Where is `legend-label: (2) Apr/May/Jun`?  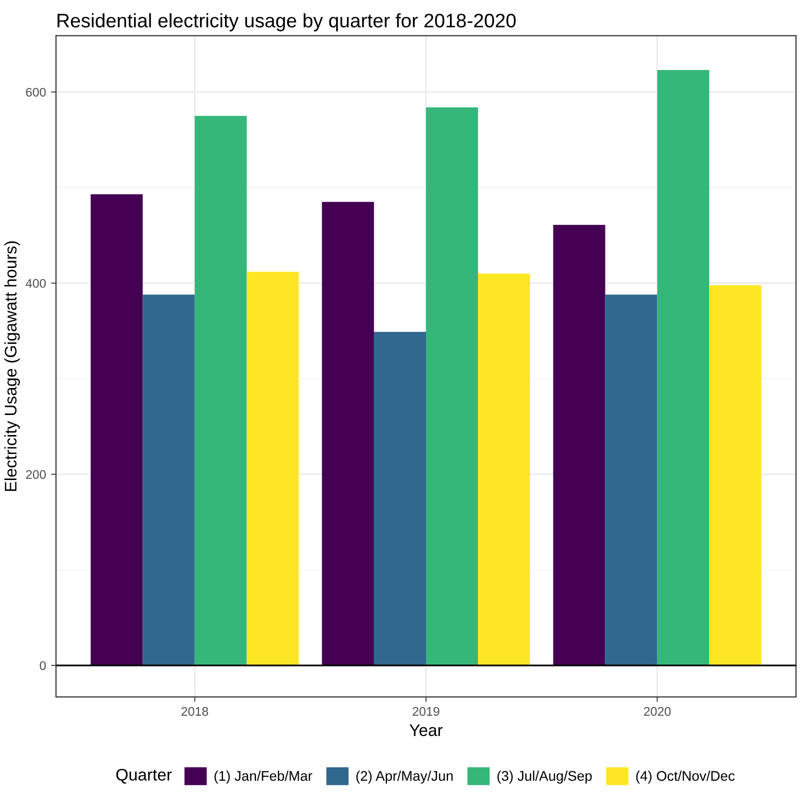 legend-label: (2) Apr/May/Jun is located at coordinates (404, 777).